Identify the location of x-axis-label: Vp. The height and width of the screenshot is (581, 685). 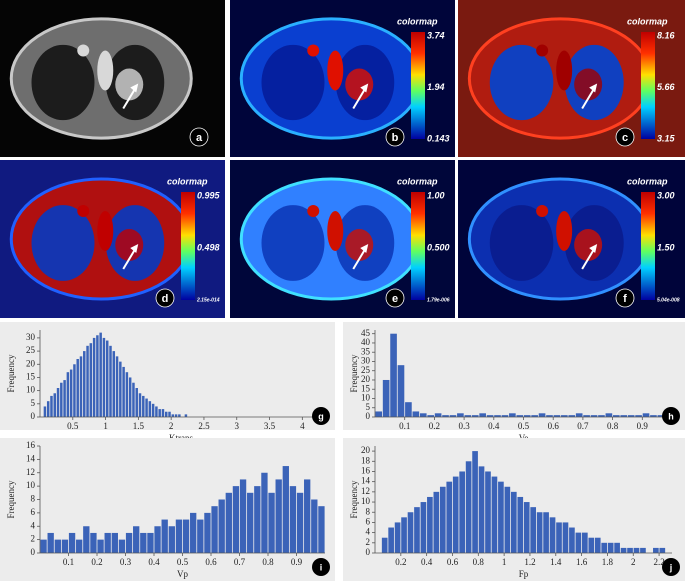
(182, 574).